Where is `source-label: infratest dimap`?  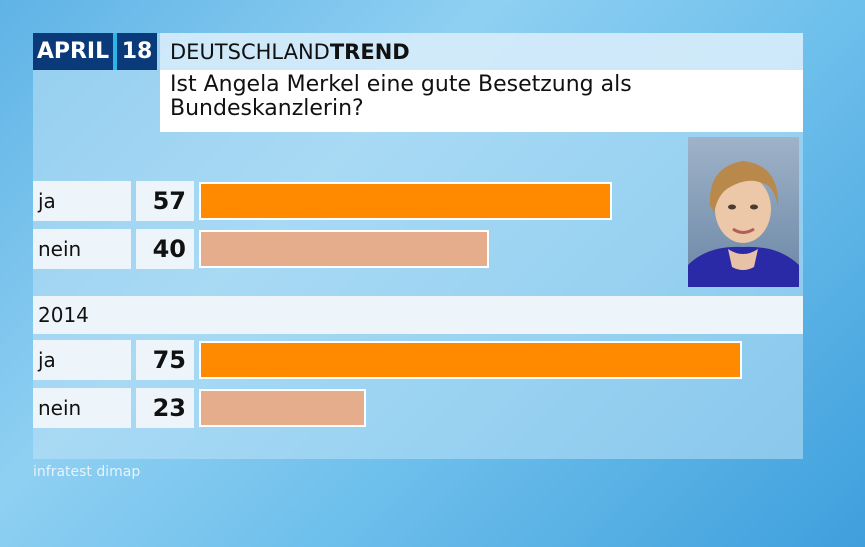 source-label: infratest dimap is located at coordinates (87, 472).